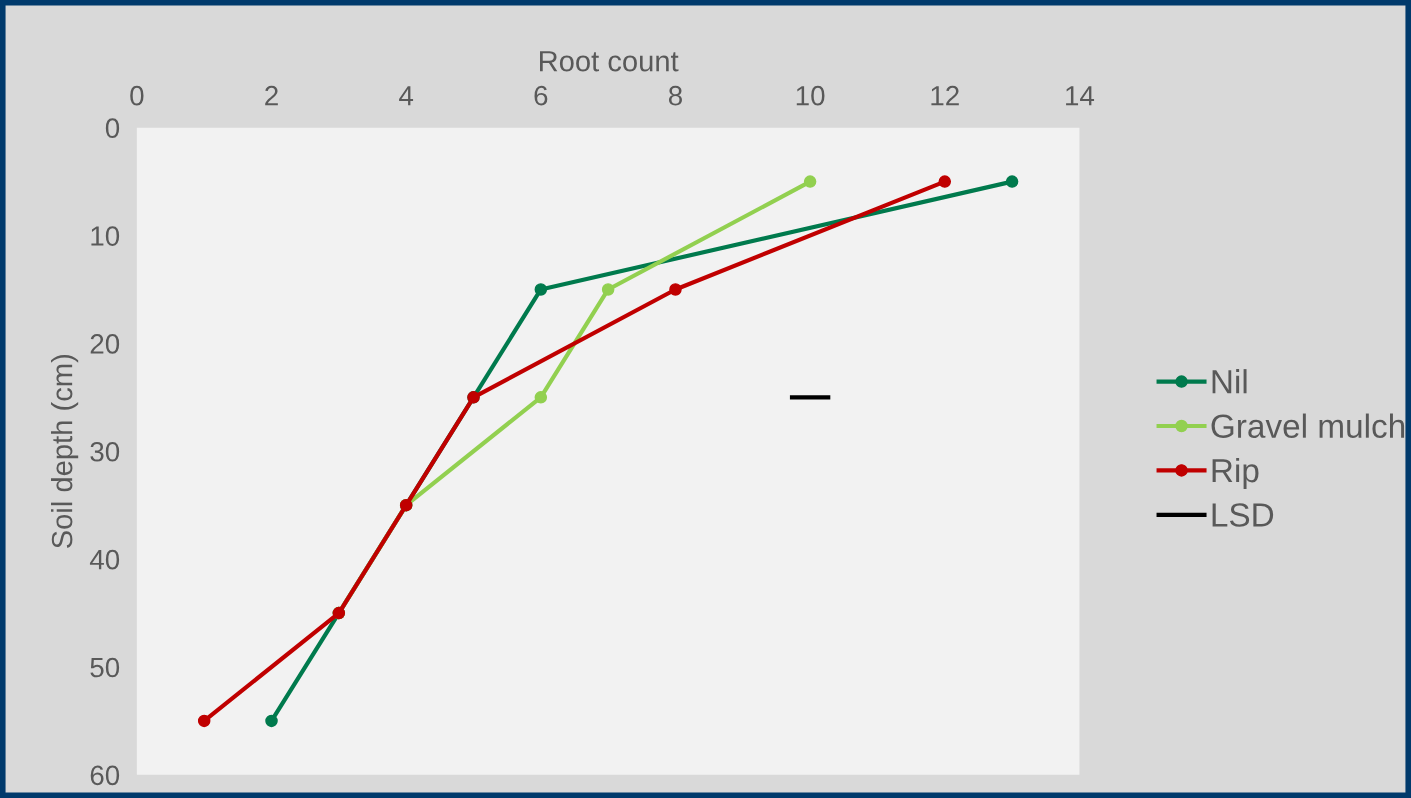  I want to click on x-tick-label: 10, so click(810, 95).